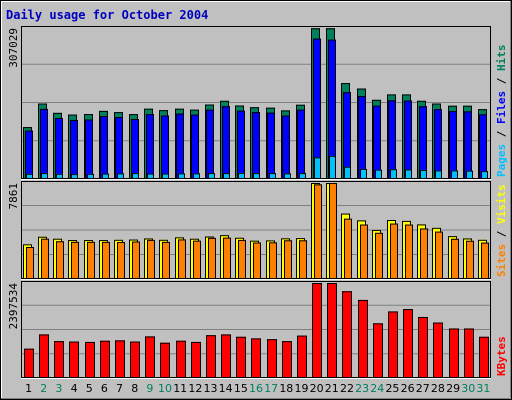 Image resolution: width=512 pixels, height=400 pixels. Describe the element at coordinates (44, 356) in the screenshot. I see `bar-kbytes-day-2-fill` at that location.